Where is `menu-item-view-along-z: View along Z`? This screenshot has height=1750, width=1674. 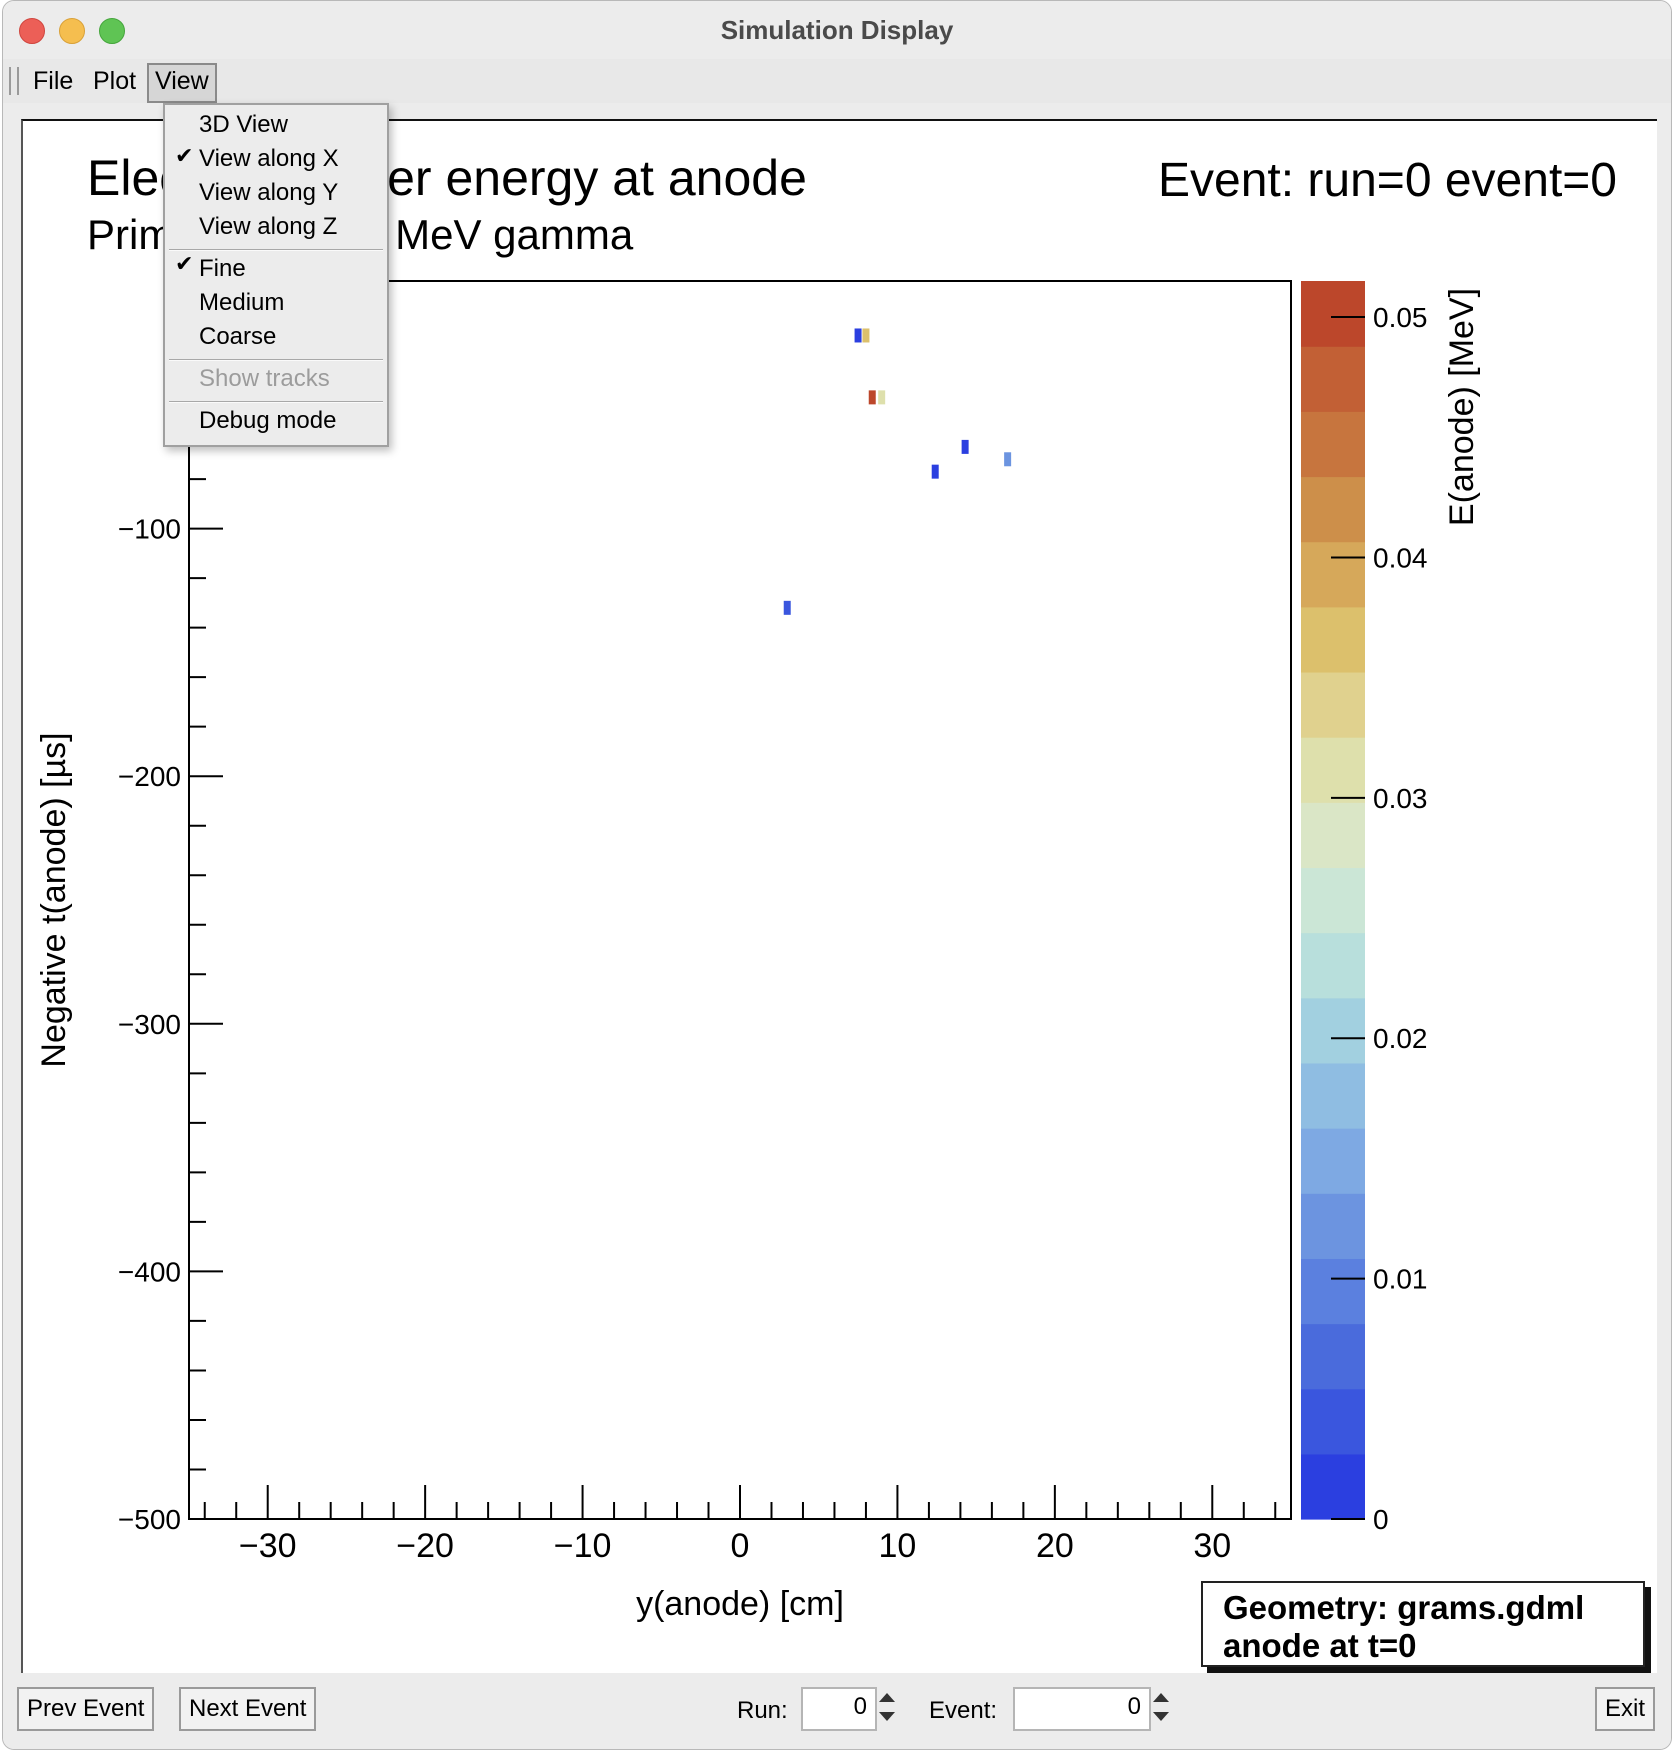
menu-item-view-along-z: View along Z is located at coordinates (268, 226).